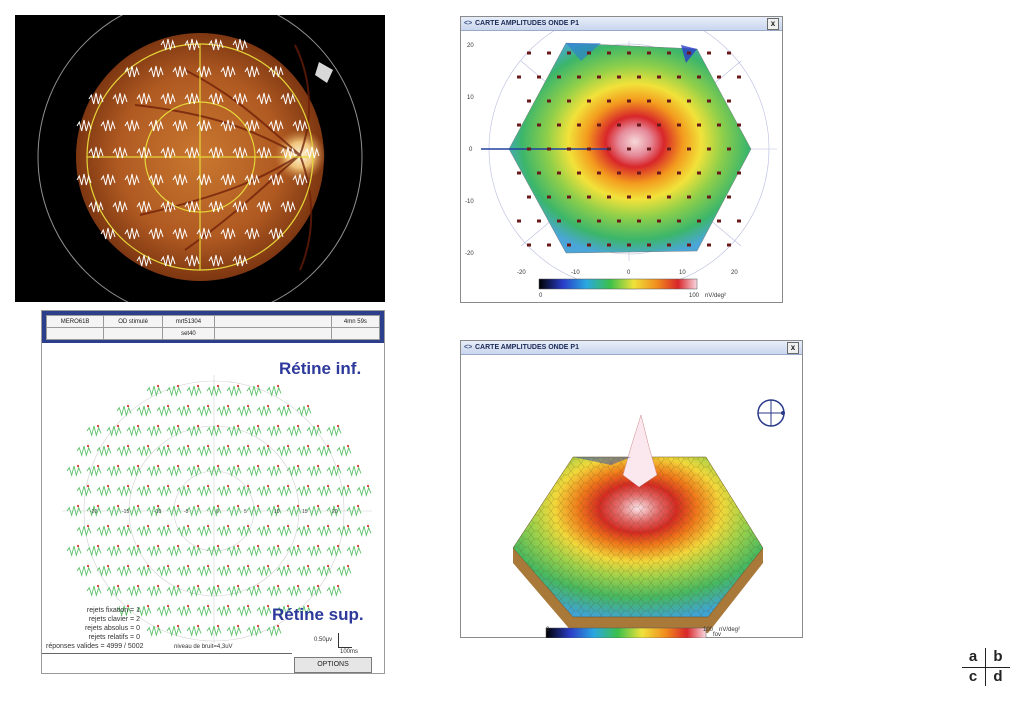 Image resolution: width=1021 pixels, height=710 pixels. Describe the element at coordinates (125, 512) in the screenshot. I see `axis-tick: -15` at that location.